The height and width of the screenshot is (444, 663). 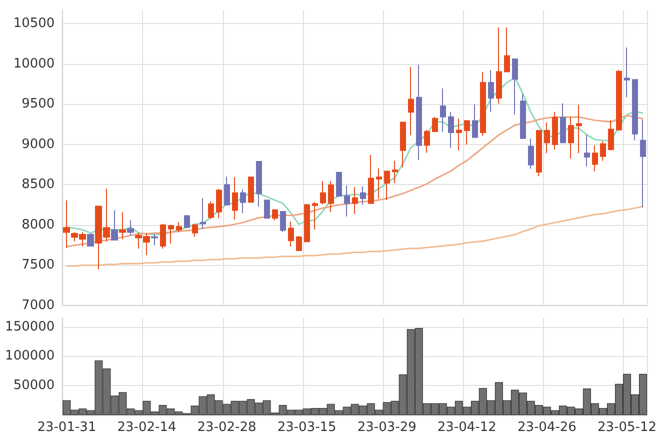 What do you see at coordinates (34, 24) in the screenshot?
I see `y-tick-label: 10500` at bounding box center [34, 24].